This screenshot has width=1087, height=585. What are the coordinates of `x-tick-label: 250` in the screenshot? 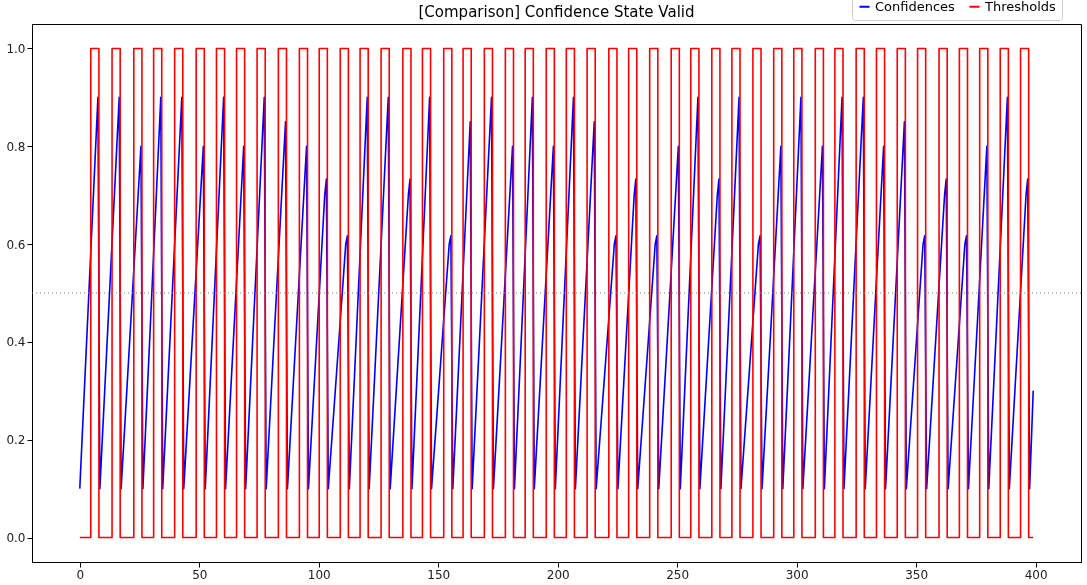 It's located at (678, 574).